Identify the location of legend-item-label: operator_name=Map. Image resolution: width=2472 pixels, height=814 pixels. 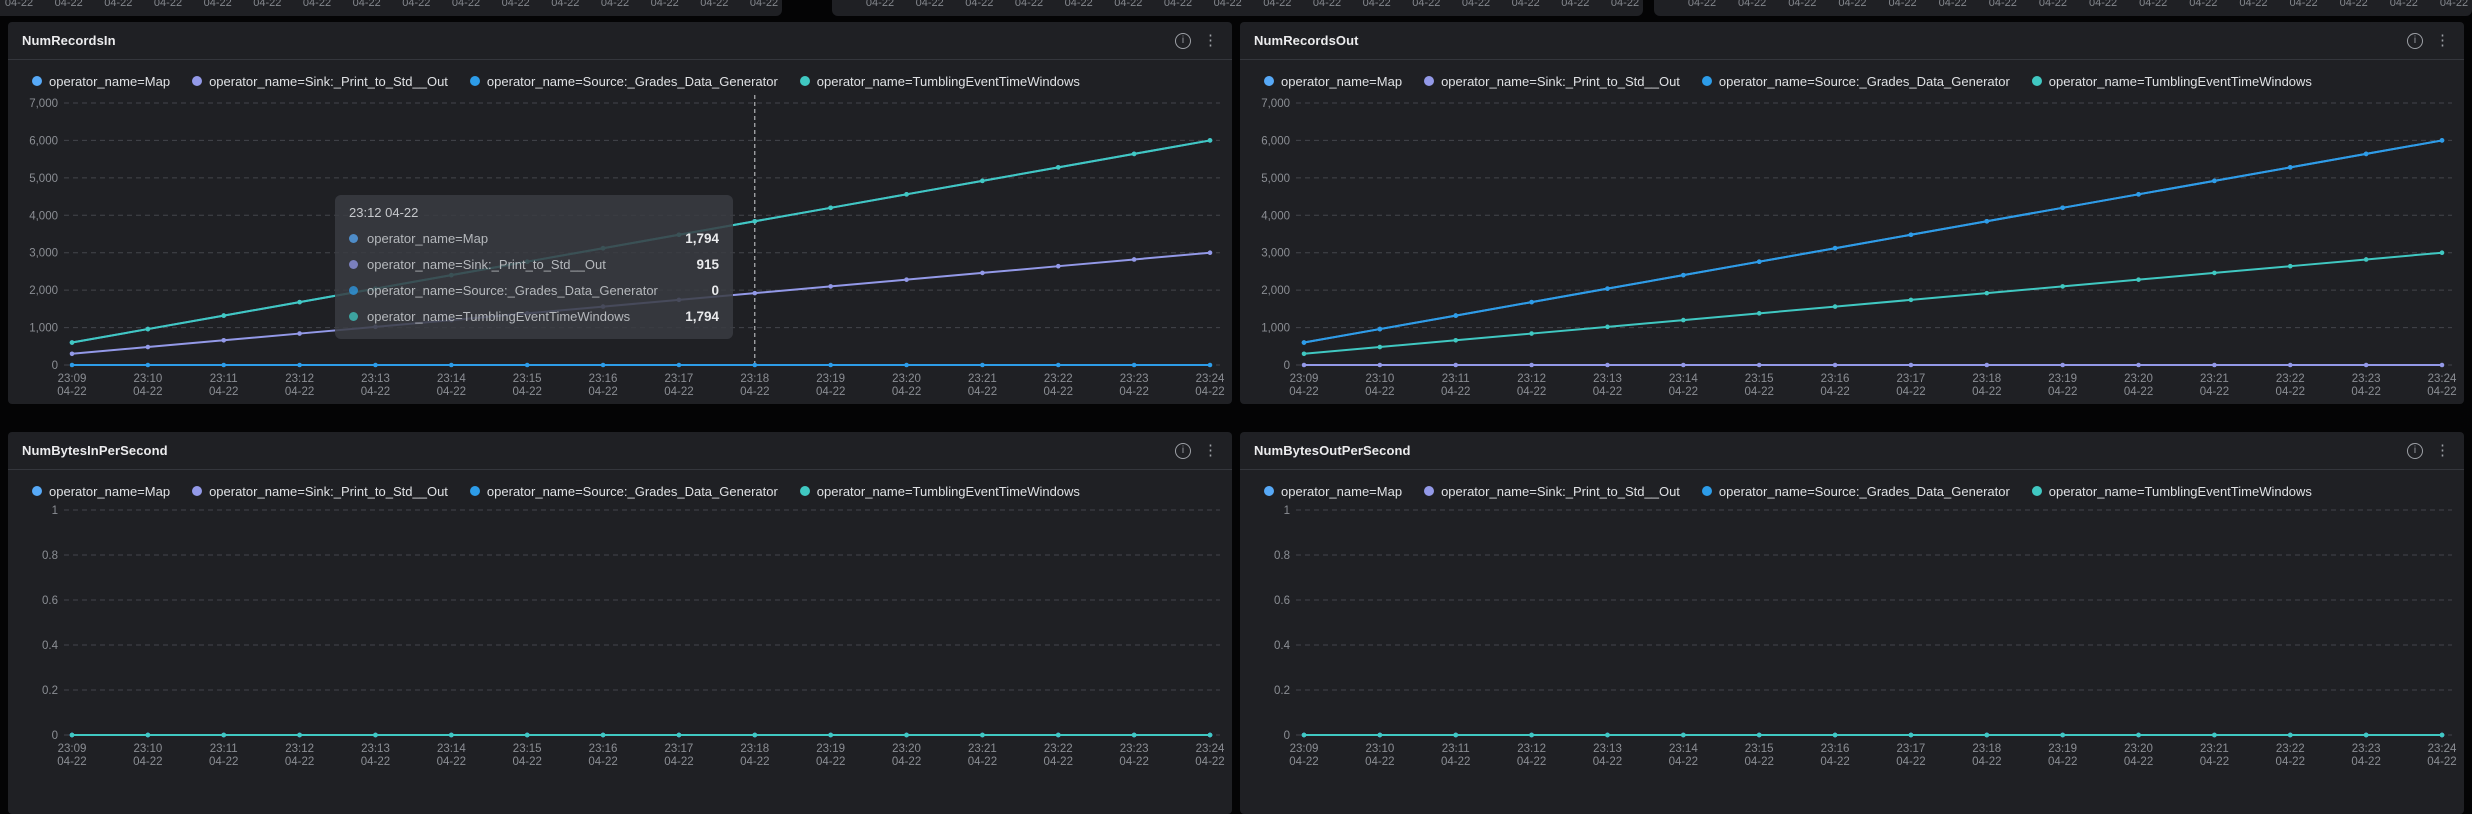
(110, 81).